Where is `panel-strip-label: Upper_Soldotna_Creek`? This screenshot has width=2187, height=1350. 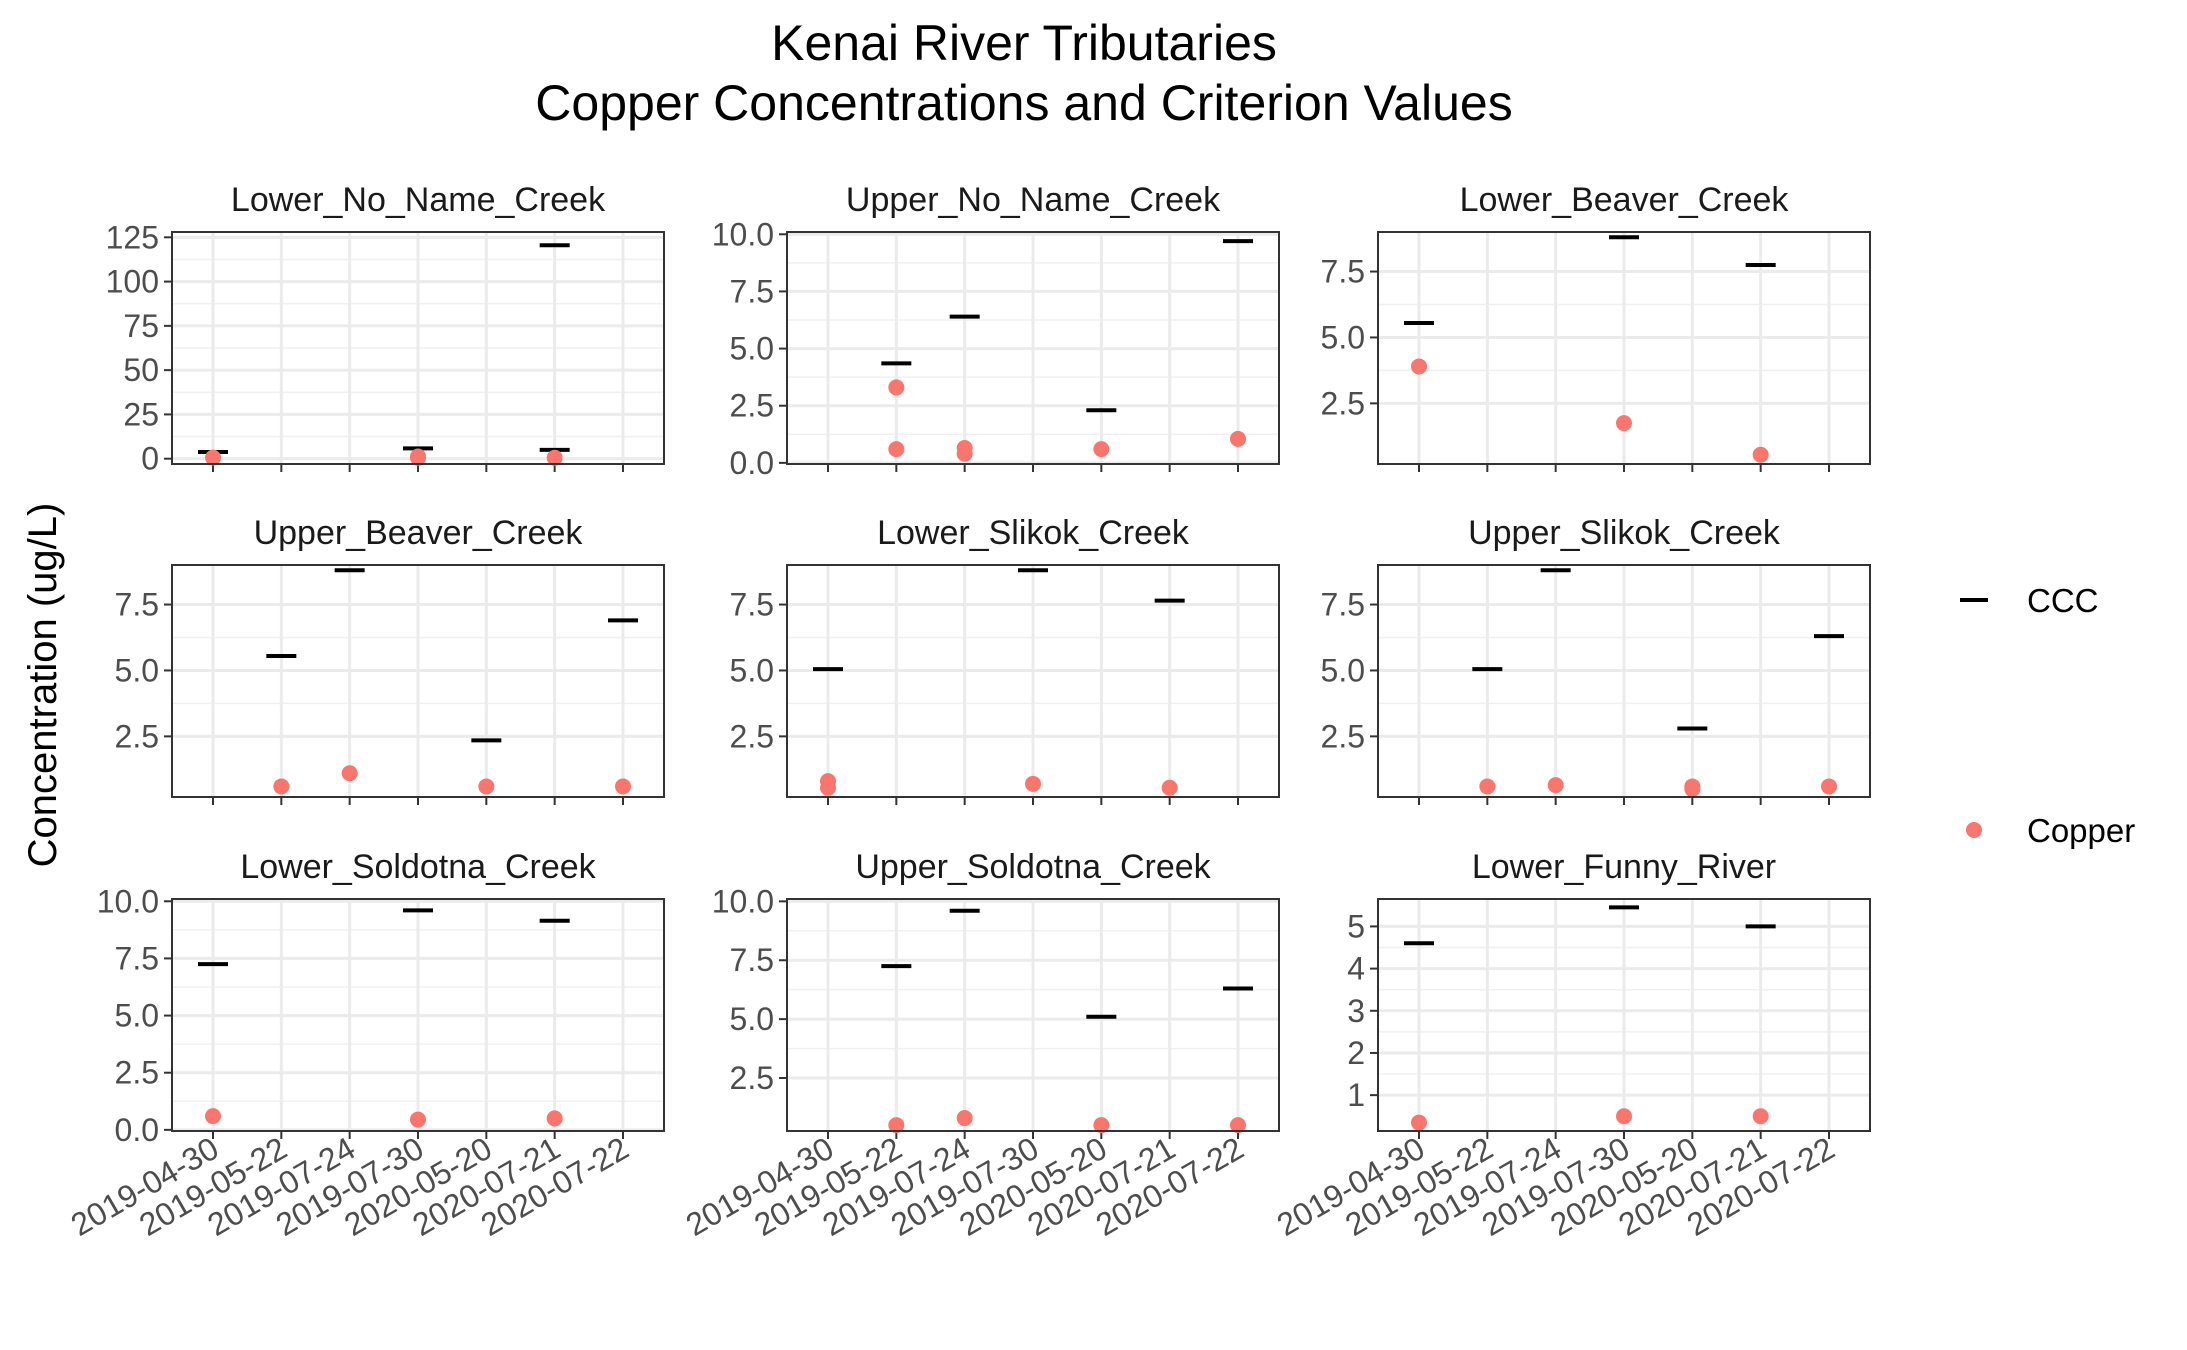 panel-strip-label: Upper_Soldotna_Creek is located at coordinates (1033, 867).